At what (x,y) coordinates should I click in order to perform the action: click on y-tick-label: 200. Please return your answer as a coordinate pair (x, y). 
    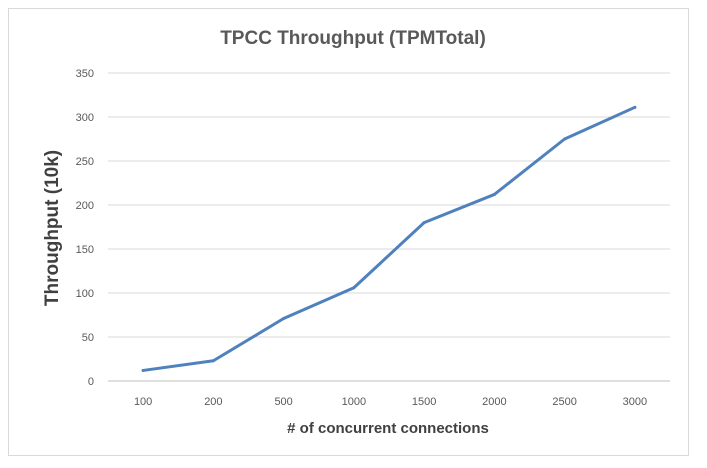
    Looking at the image, I should click on (85, 206).